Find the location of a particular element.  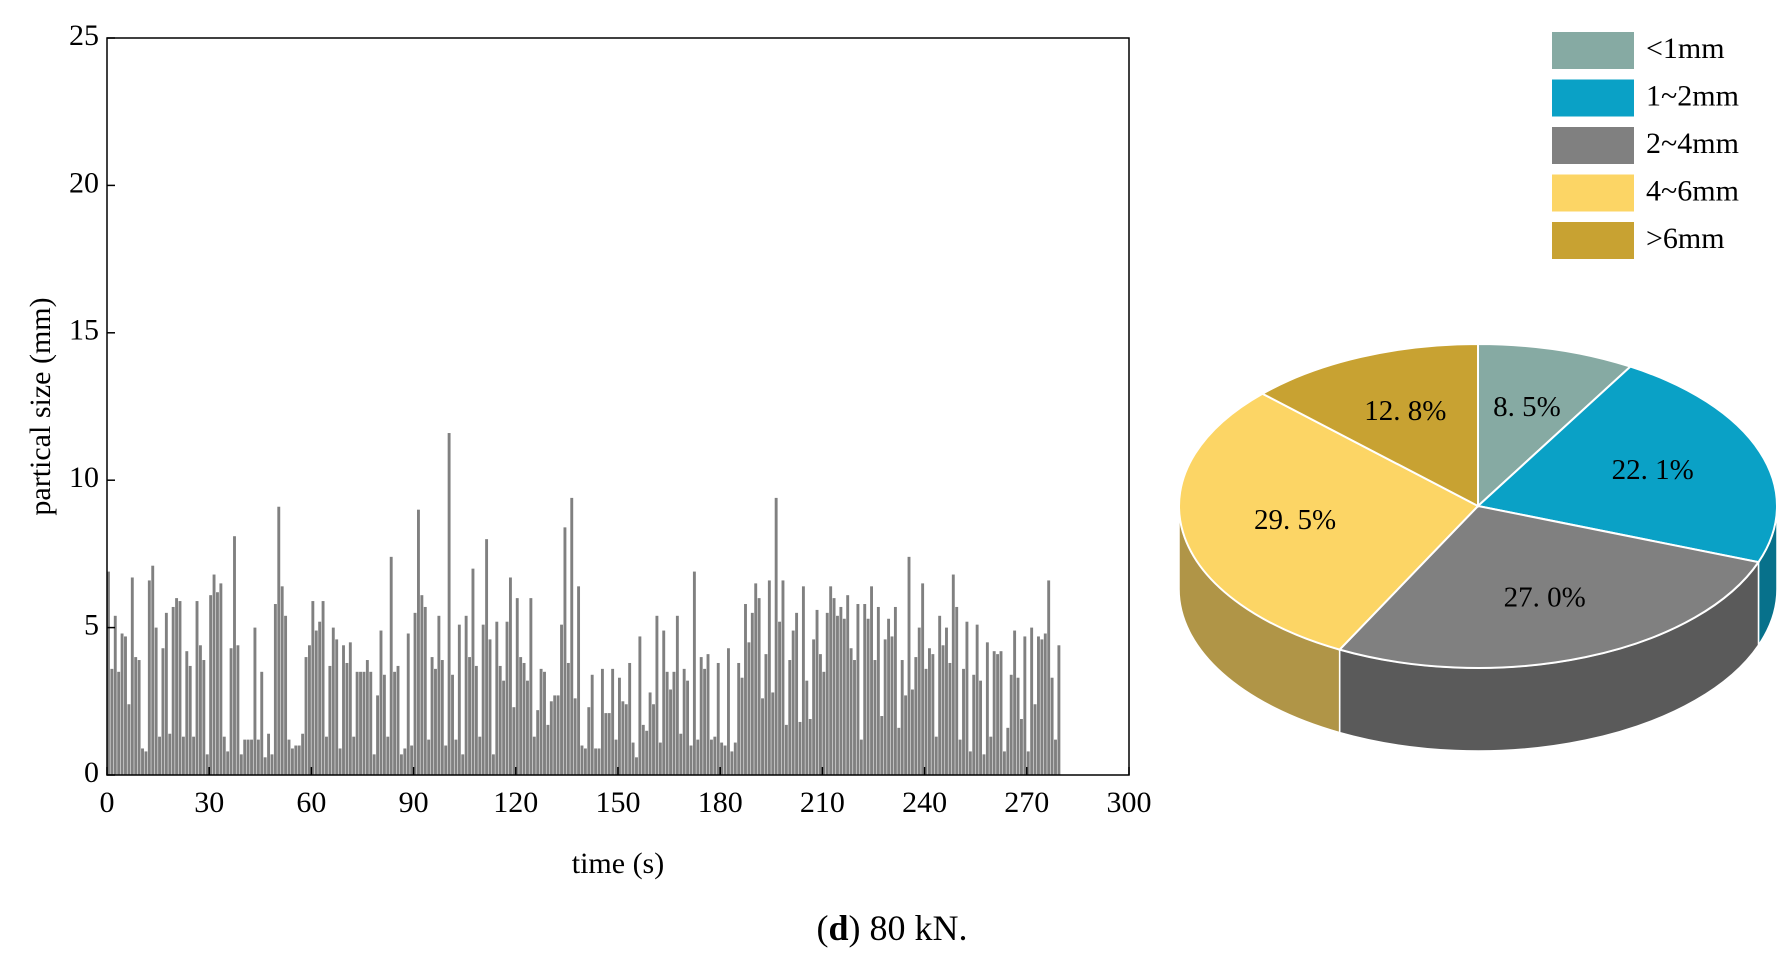

y-tick-label: 25 is located at coordinates (84, 35).